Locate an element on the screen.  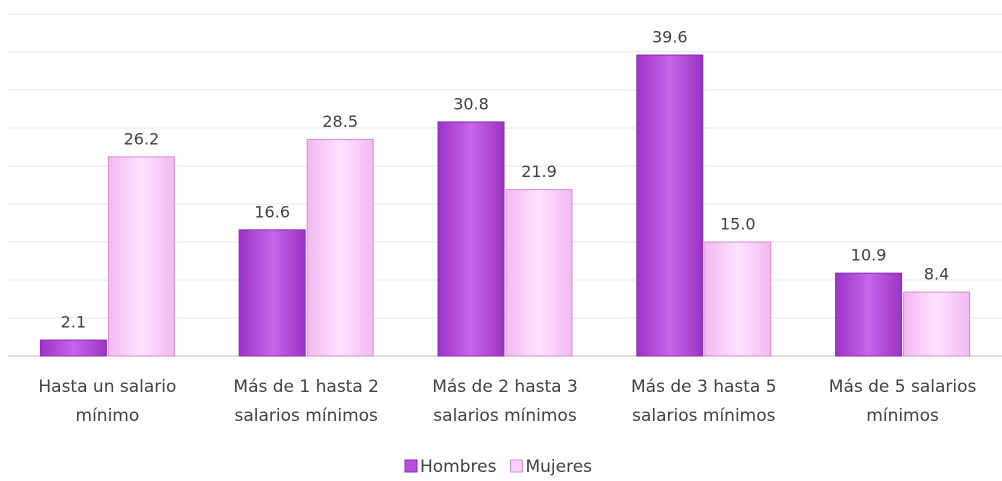
x-tick-label: Hasta un salario is located at coordinates (107, 387).